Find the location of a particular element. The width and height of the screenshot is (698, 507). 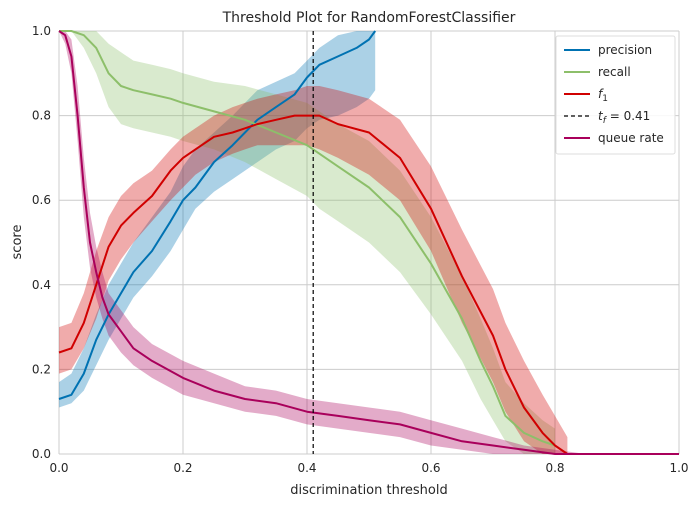

y-axis-label: score is located at coordinates (17, 242).